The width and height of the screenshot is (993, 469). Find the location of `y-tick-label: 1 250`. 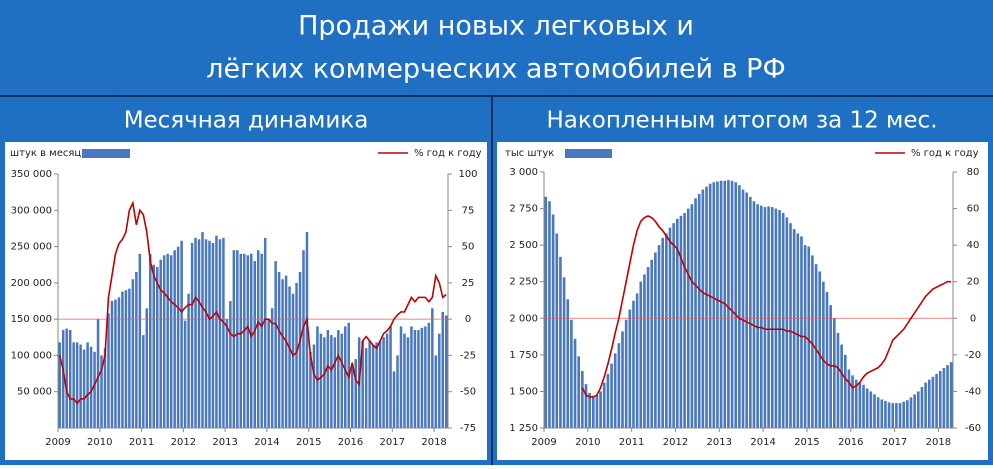

y-tick-label: 1 250 is located at coordinates (523, 428).